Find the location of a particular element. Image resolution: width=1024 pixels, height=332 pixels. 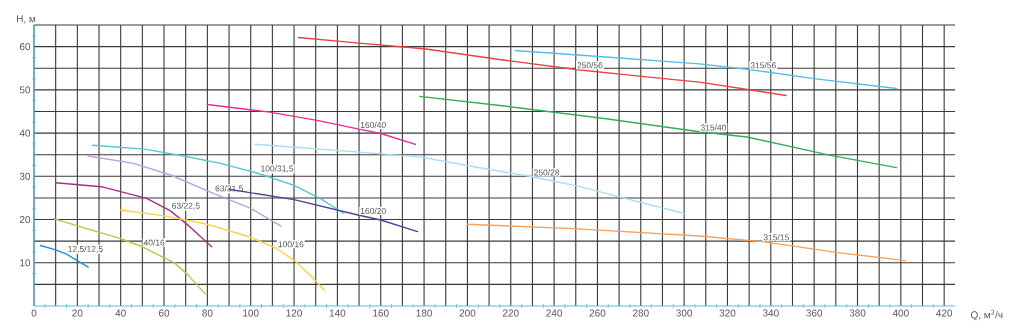

y-tick-label: 40 is located at coordinates (25, 133).